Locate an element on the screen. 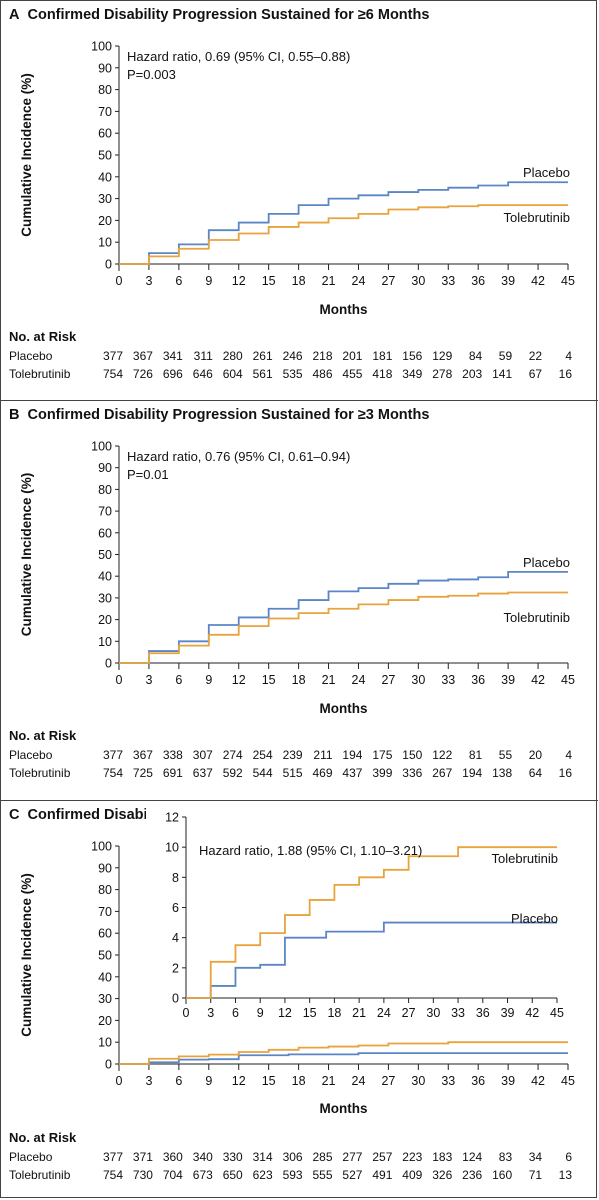 This screenshot has height=1200, width=599. panel-b-risk-value: 150 is located at coordinates (412, 755).